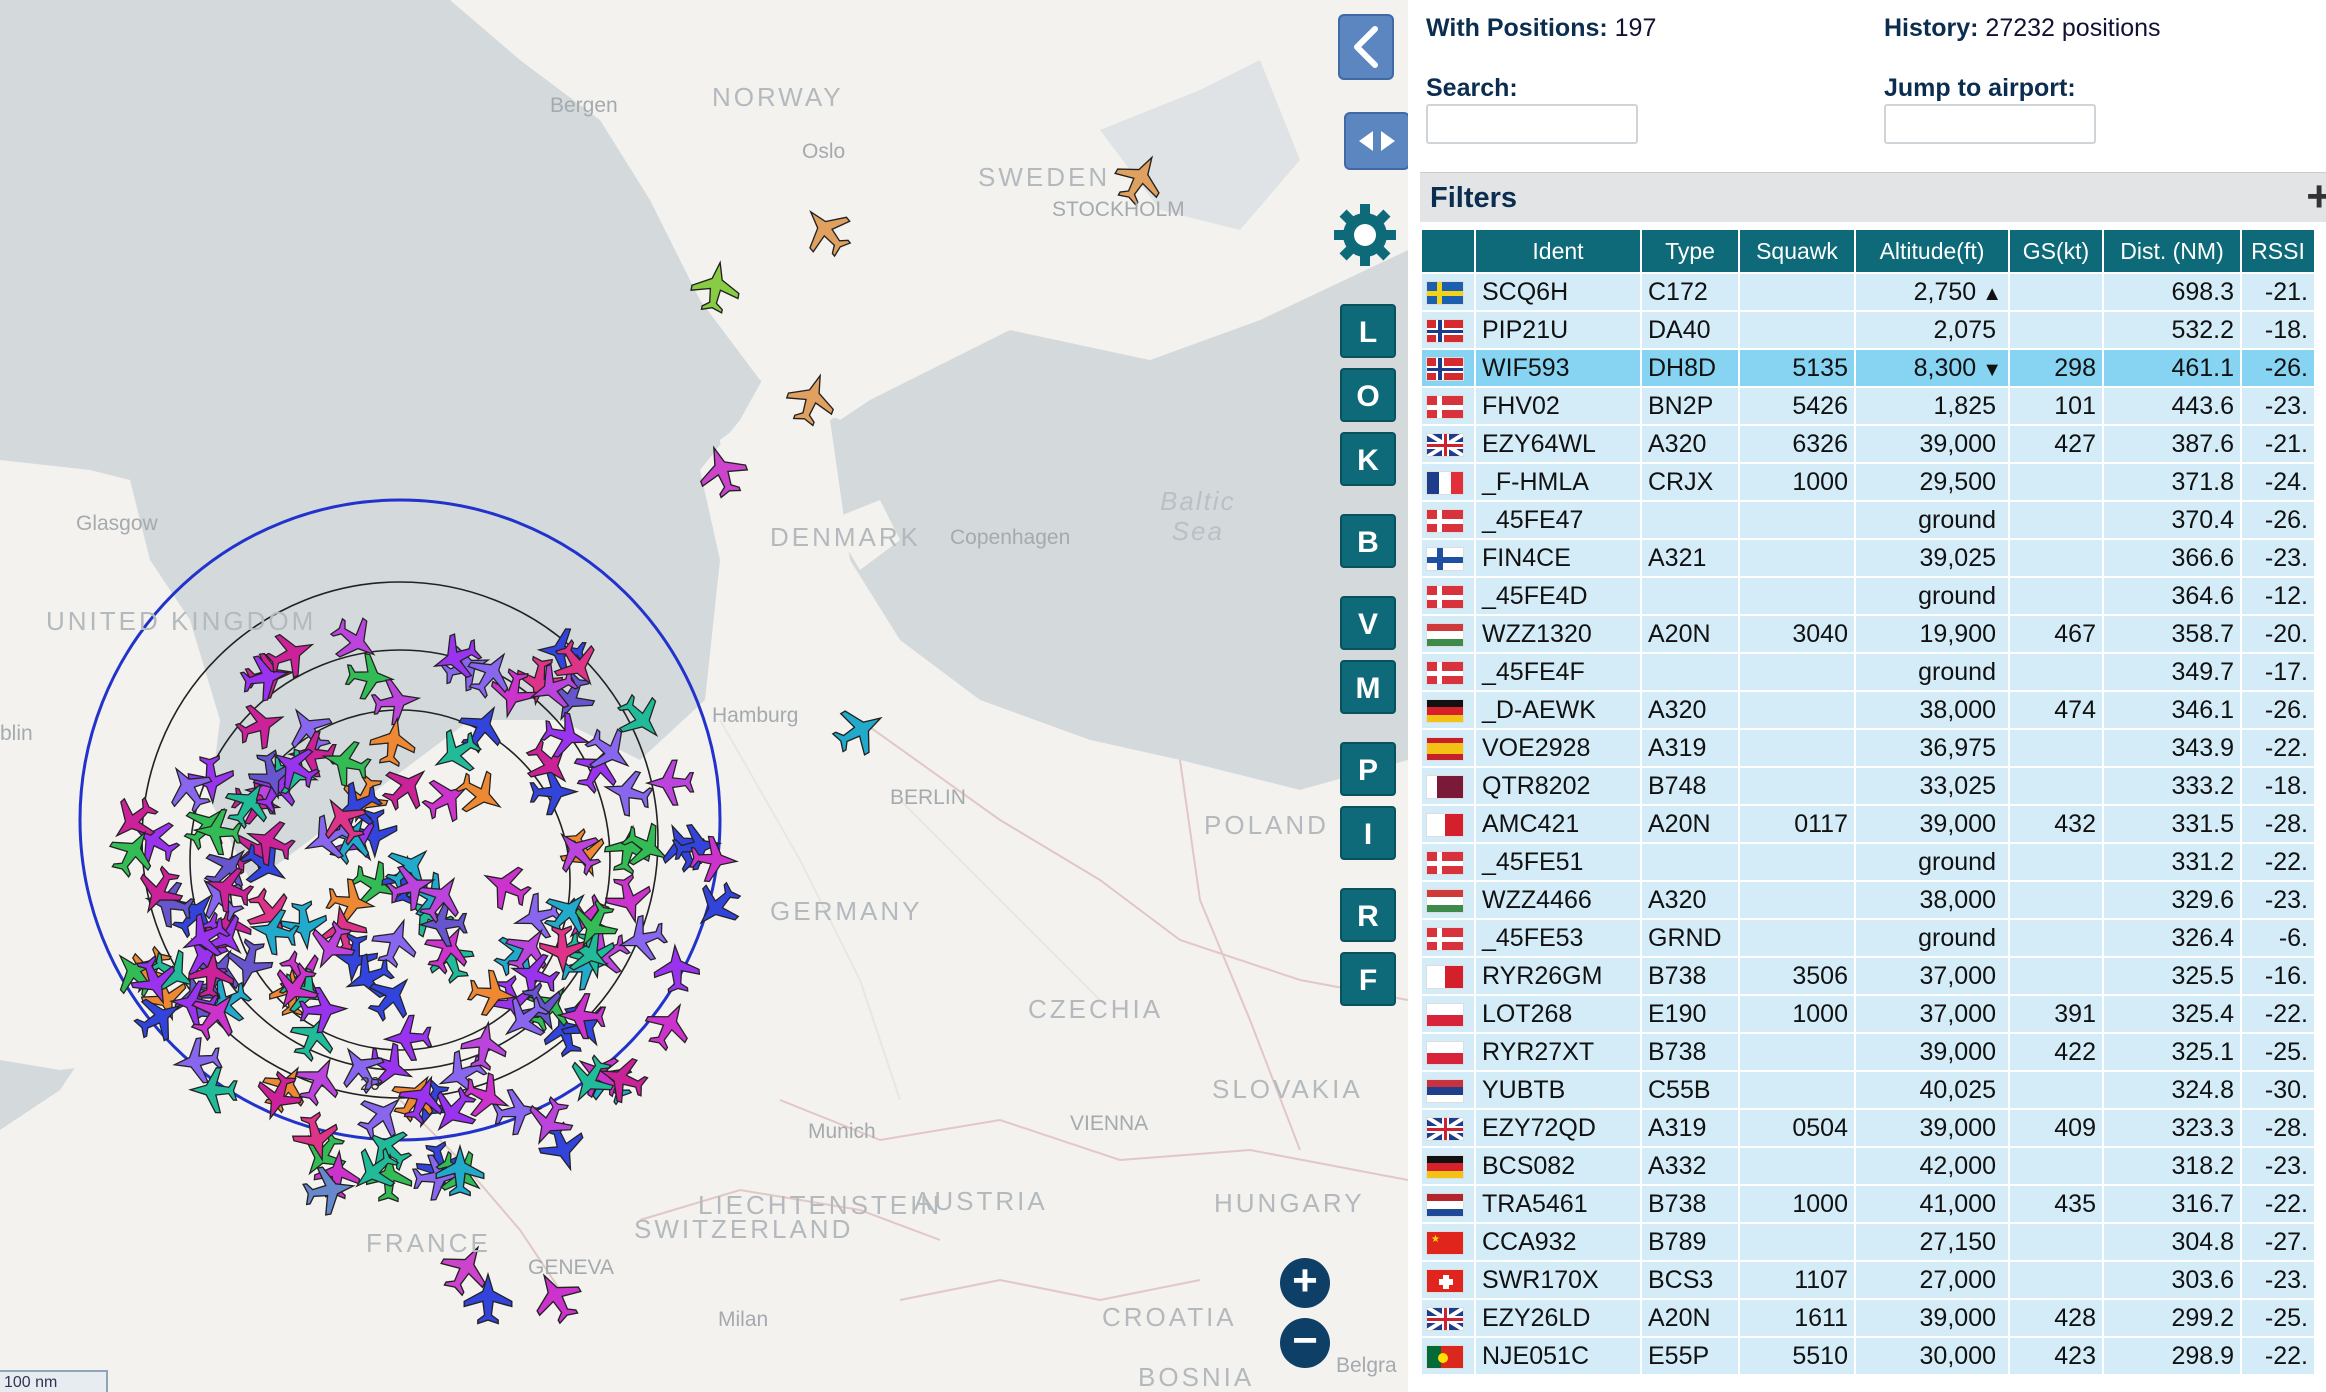  I want to click on layer-button-v: V, so click(1368, 623).